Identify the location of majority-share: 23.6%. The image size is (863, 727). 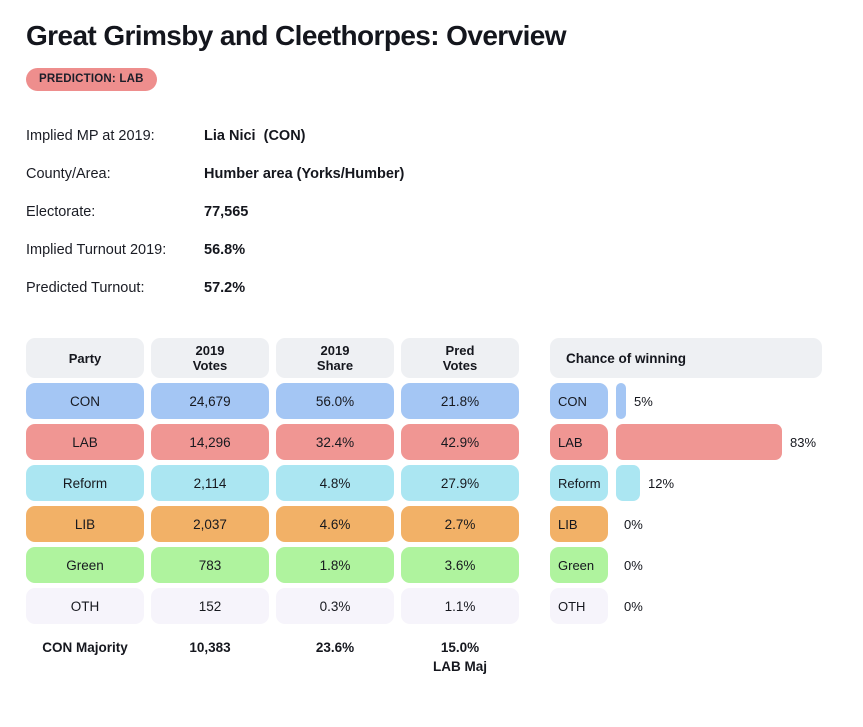
(335, 652).